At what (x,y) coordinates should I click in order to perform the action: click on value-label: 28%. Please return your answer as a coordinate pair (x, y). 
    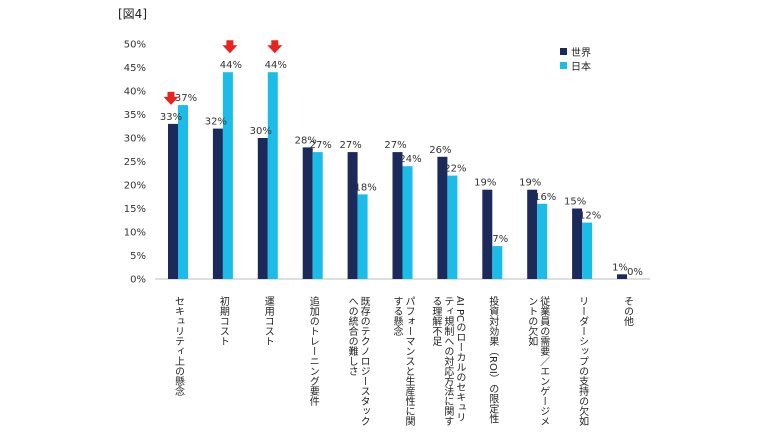
    Looking at the image, I should click on (306, 140).